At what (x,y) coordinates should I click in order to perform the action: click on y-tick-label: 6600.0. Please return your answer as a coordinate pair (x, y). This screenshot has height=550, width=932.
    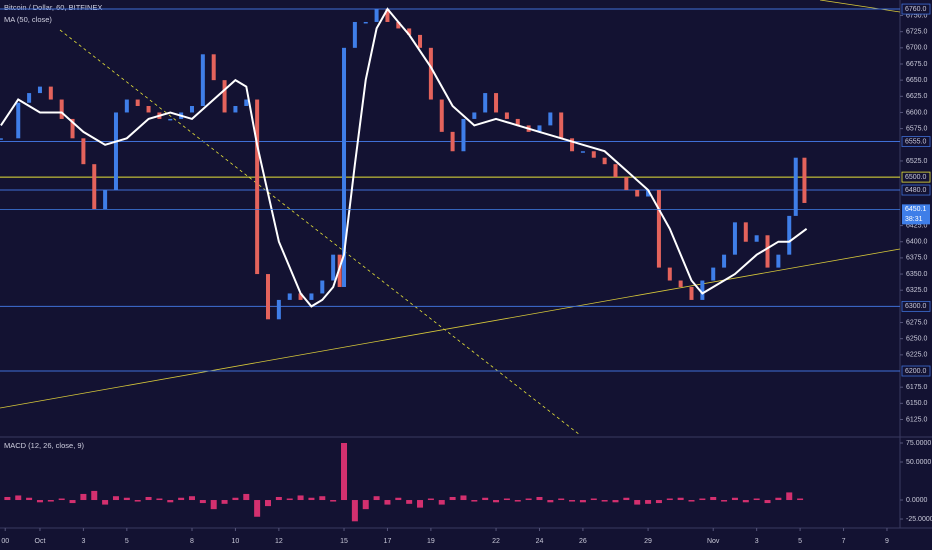
    Looking at the image, I should click on (917, 112).